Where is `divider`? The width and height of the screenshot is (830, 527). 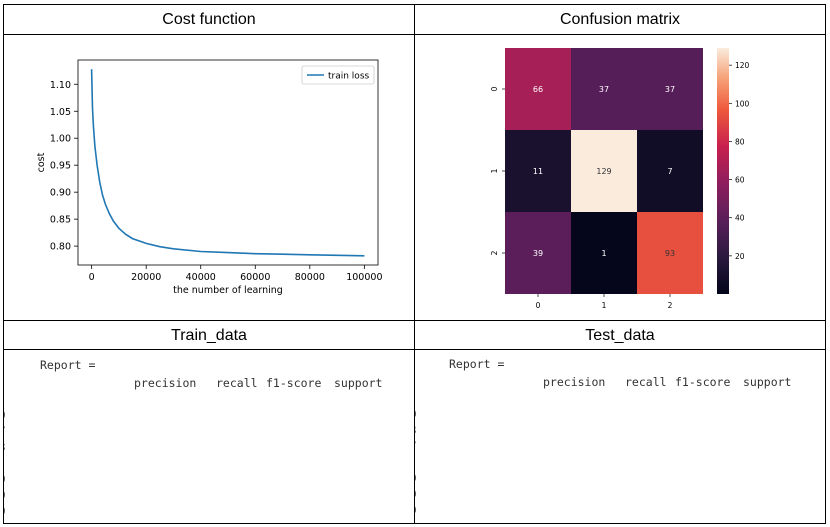
divider is located at coordinates (414, 264).